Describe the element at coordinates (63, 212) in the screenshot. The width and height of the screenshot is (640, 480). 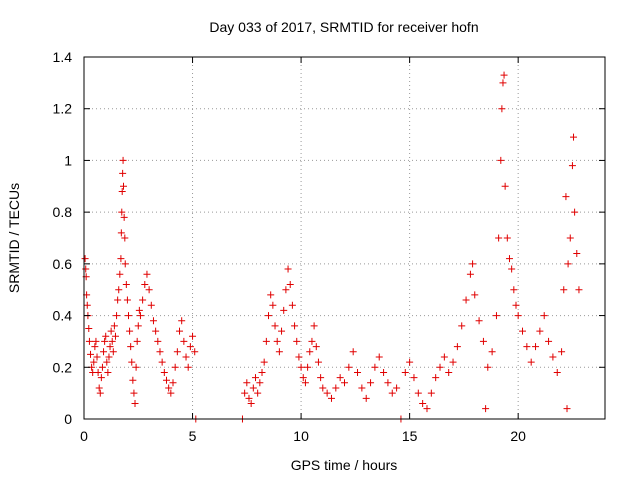
I see `y-tick-label: 0.8` at that location.